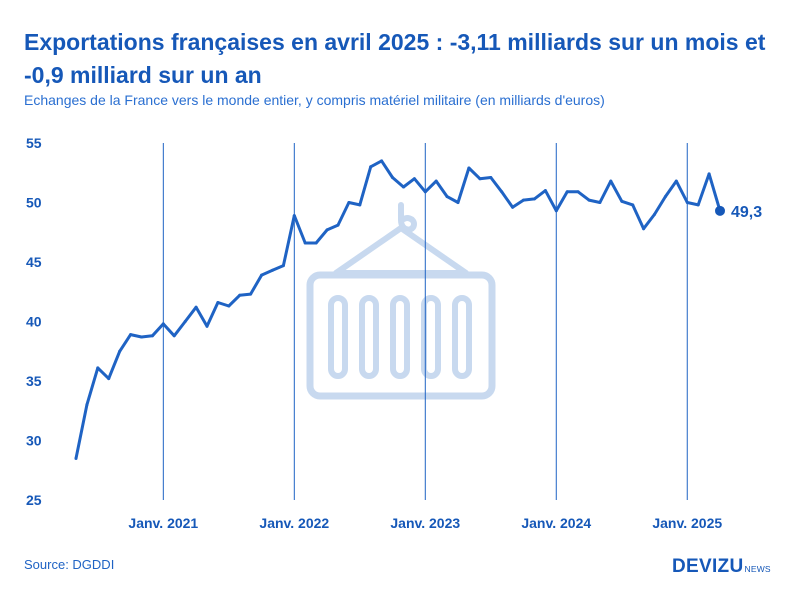  What do you see at coordinates (294, 523) in the screenshot?
I see `x-tick-label: Janv. 2022` at bounding box center [294, 523].